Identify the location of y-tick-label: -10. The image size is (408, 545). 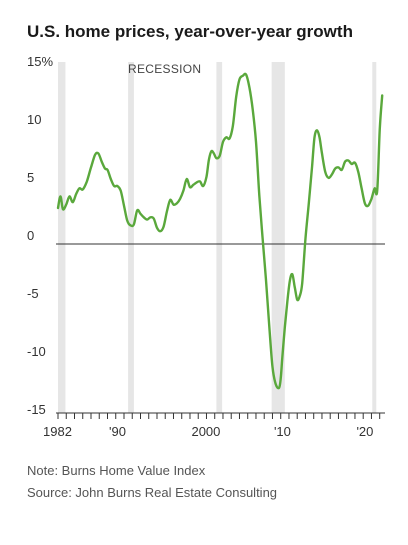
(36, 351).